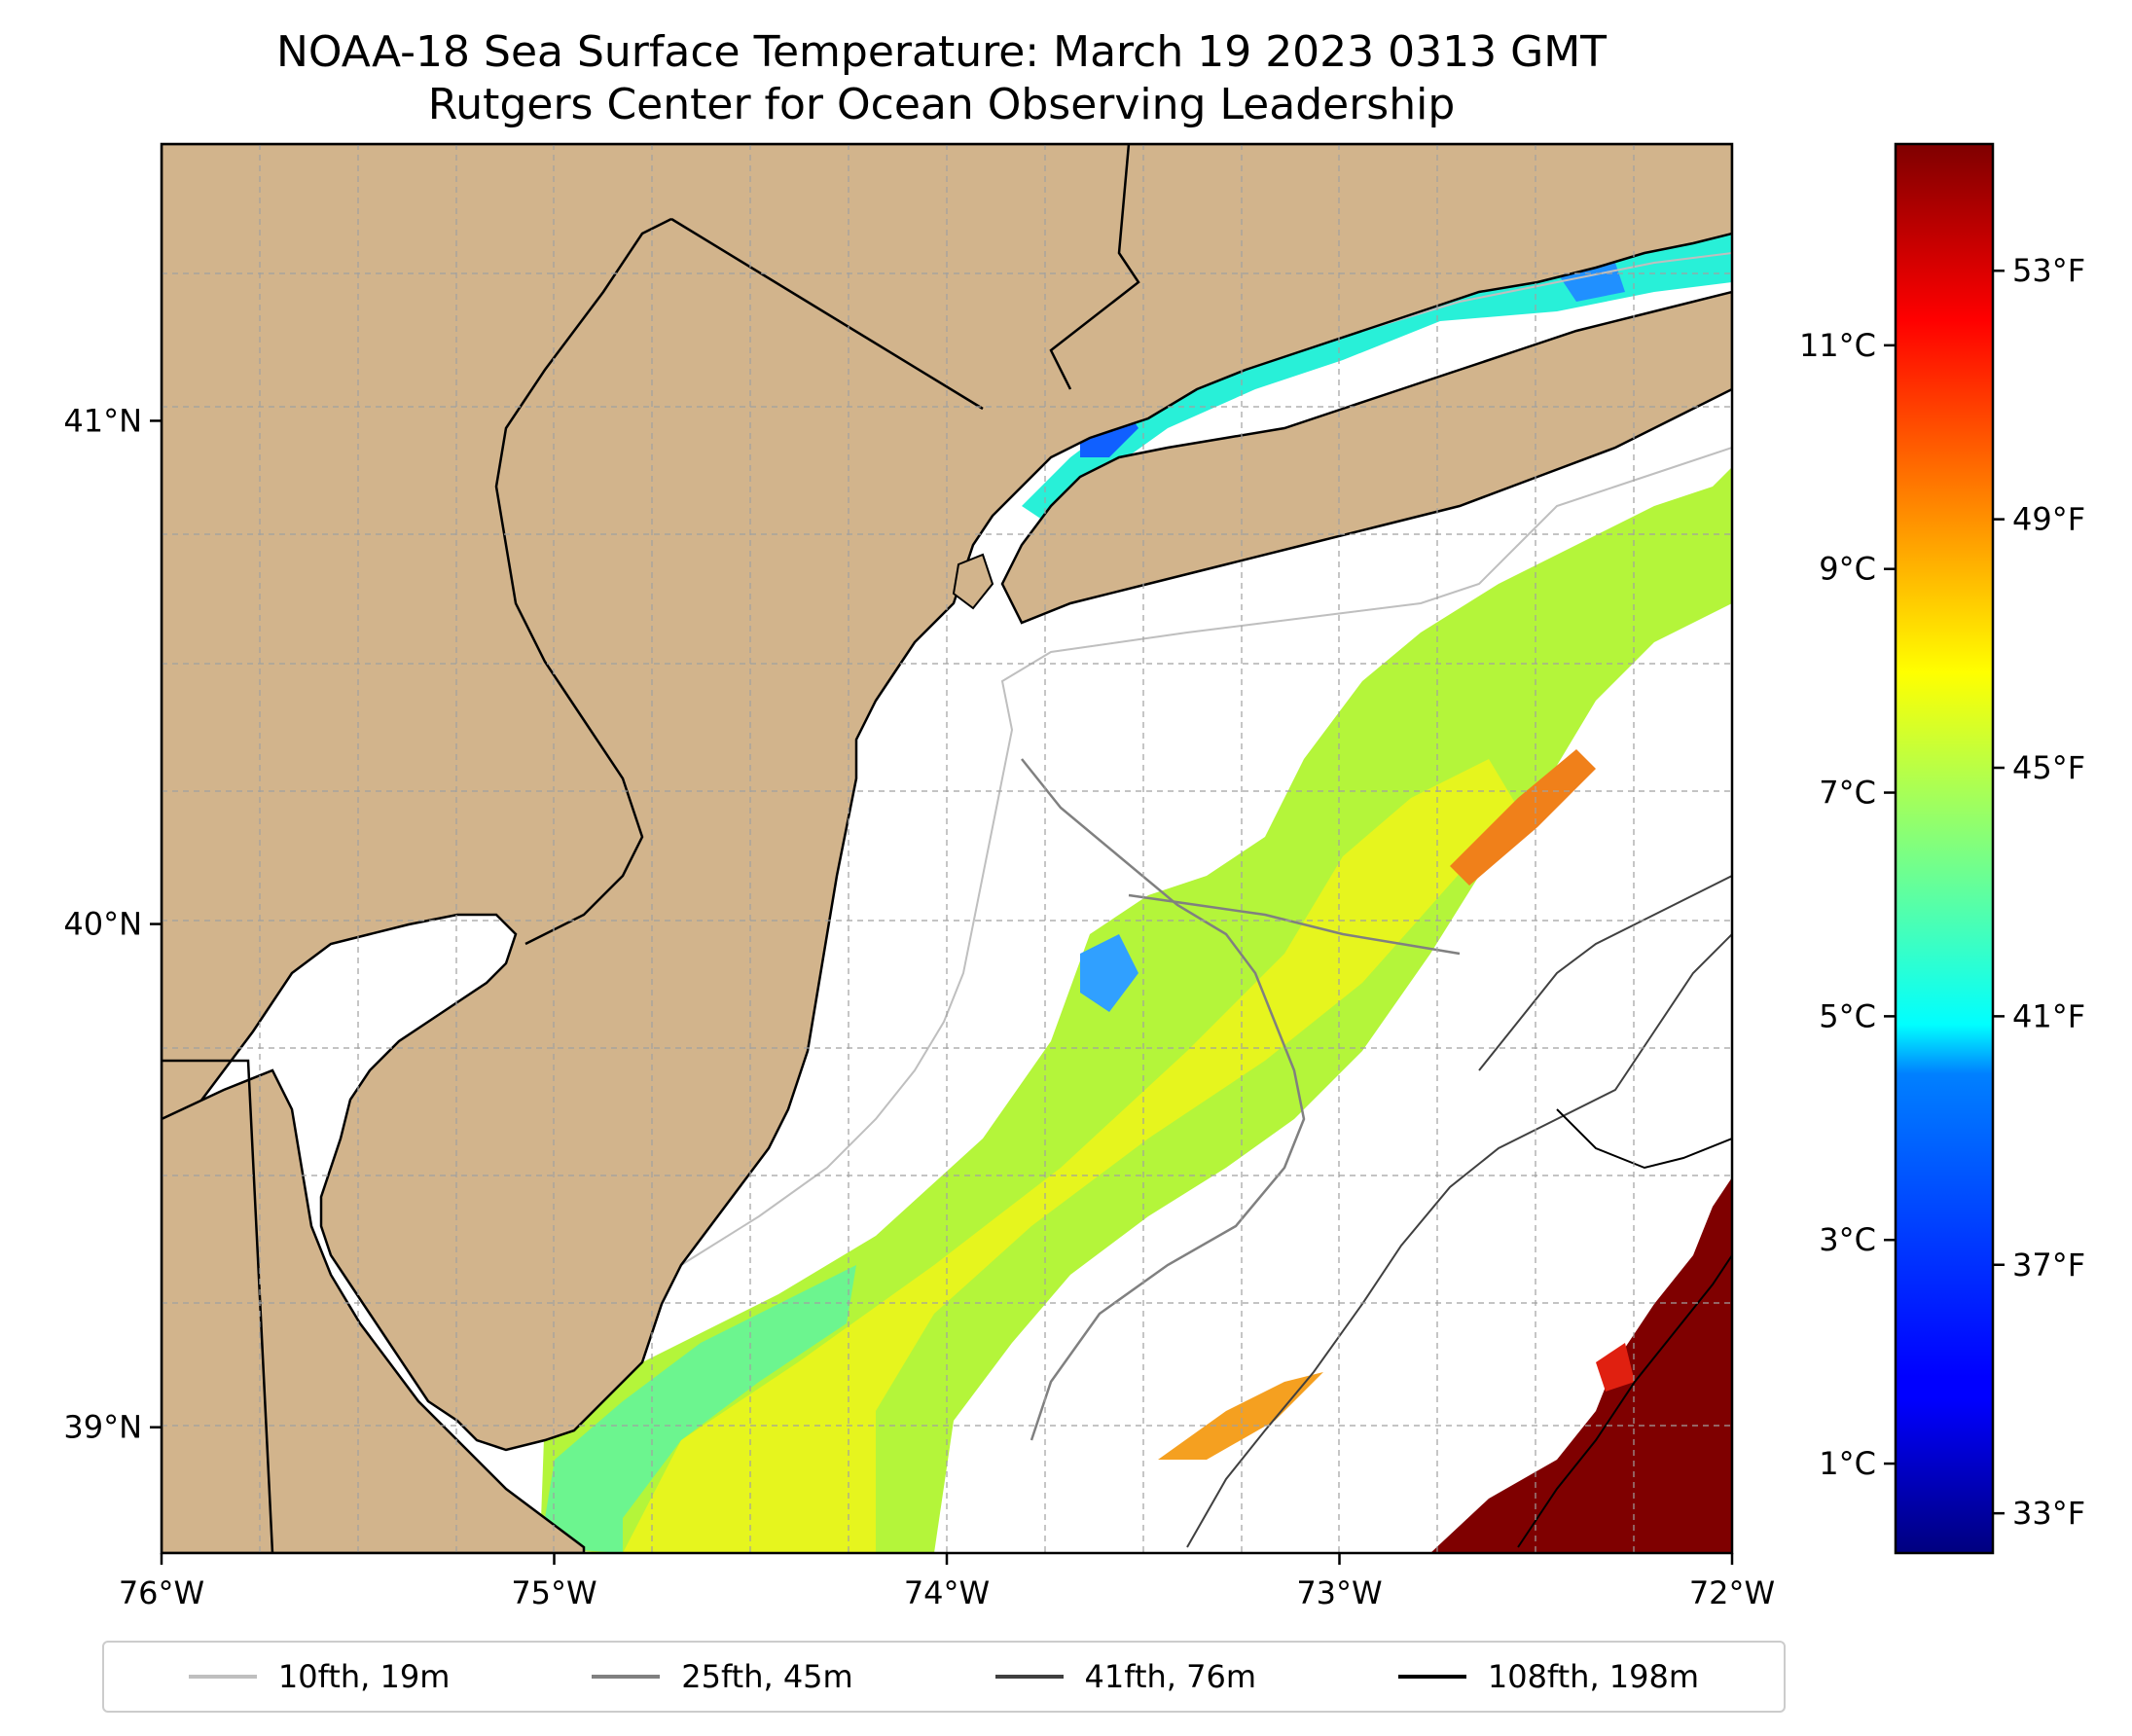  I want to click on land-long-island, so click(1366, 458).